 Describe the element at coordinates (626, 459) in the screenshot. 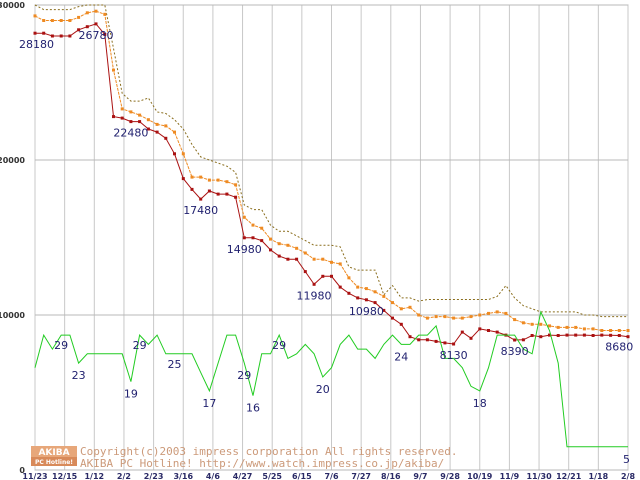

I see `data-label: 5` at that location.